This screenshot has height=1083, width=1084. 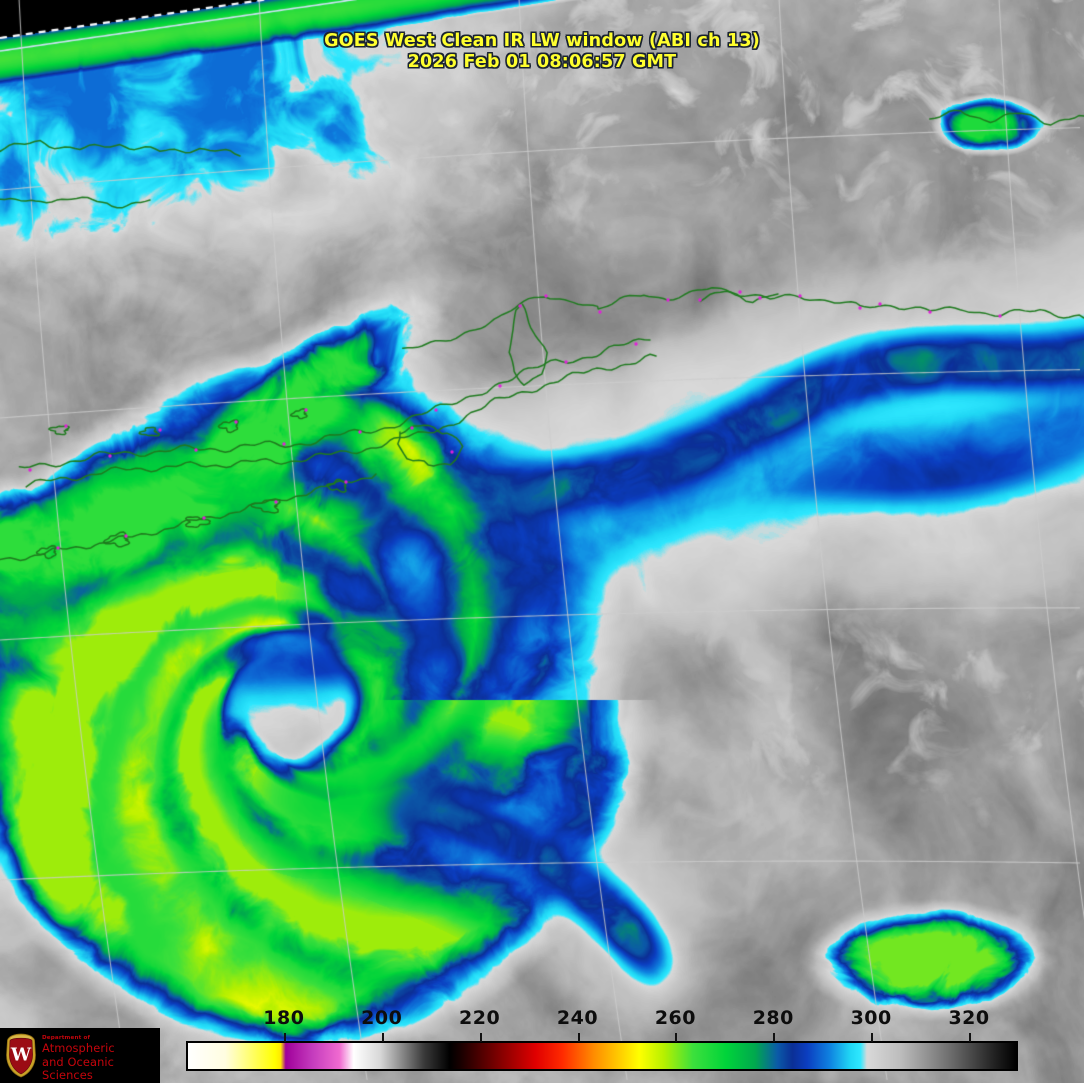 I want to click on svg-text: W, so click(x=21, y=1055).